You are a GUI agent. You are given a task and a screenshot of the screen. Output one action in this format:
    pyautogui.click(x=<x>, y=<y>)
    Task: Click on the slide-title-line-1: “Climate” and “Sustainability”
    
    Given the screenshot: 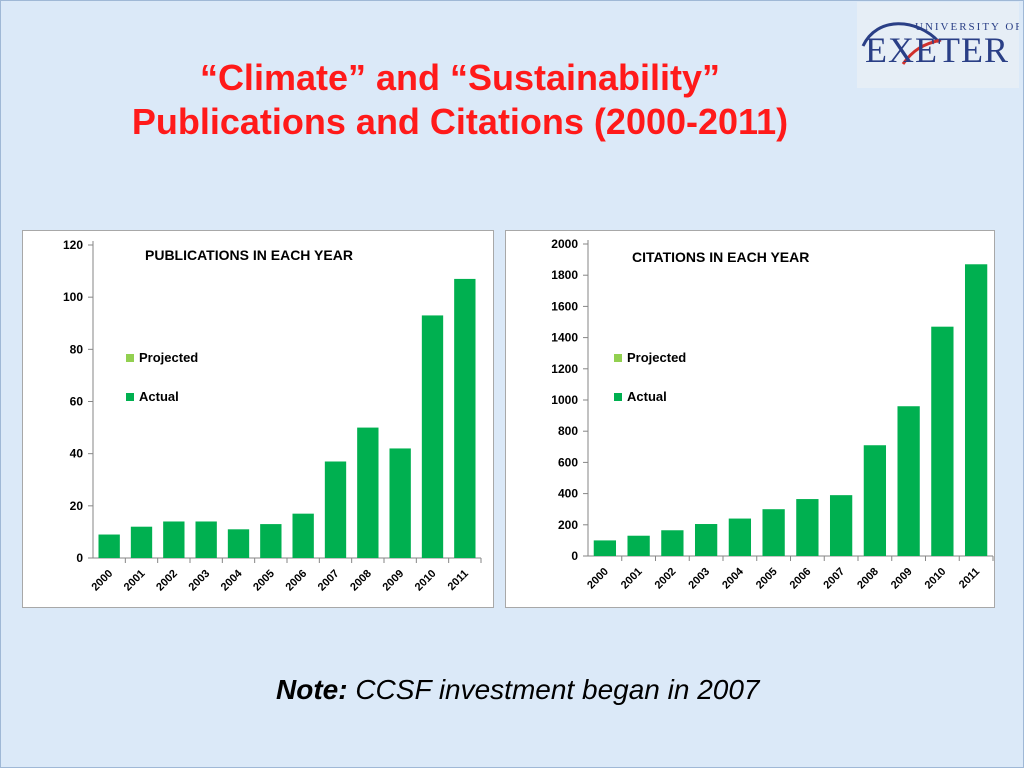 What is the action you would take?
    pyautogui.click(x=460, y=77)
    